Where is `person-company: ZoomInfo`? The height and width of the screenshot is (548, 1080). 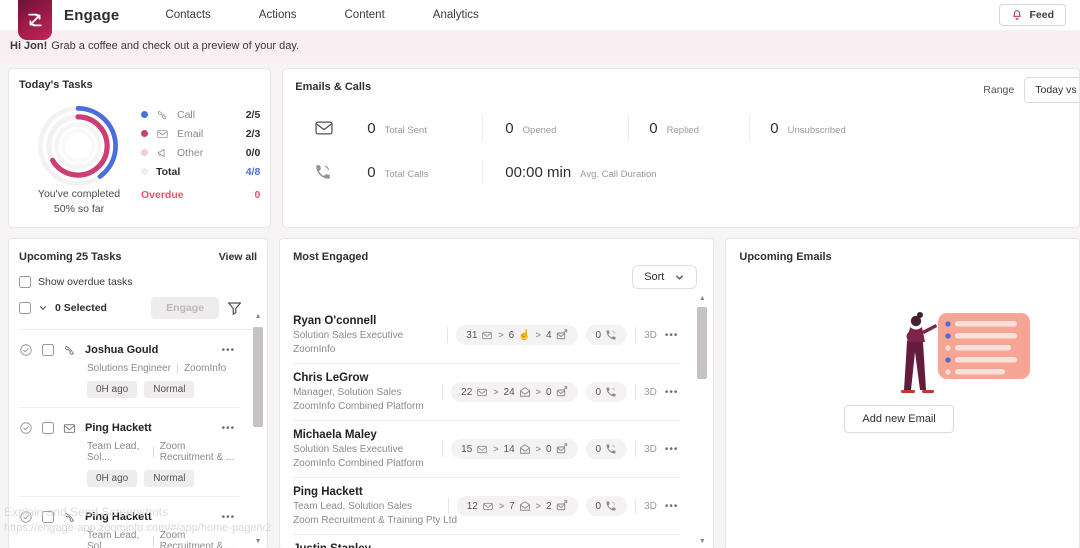 person-company: ZoomInfo is located at coordinates (314, 349).